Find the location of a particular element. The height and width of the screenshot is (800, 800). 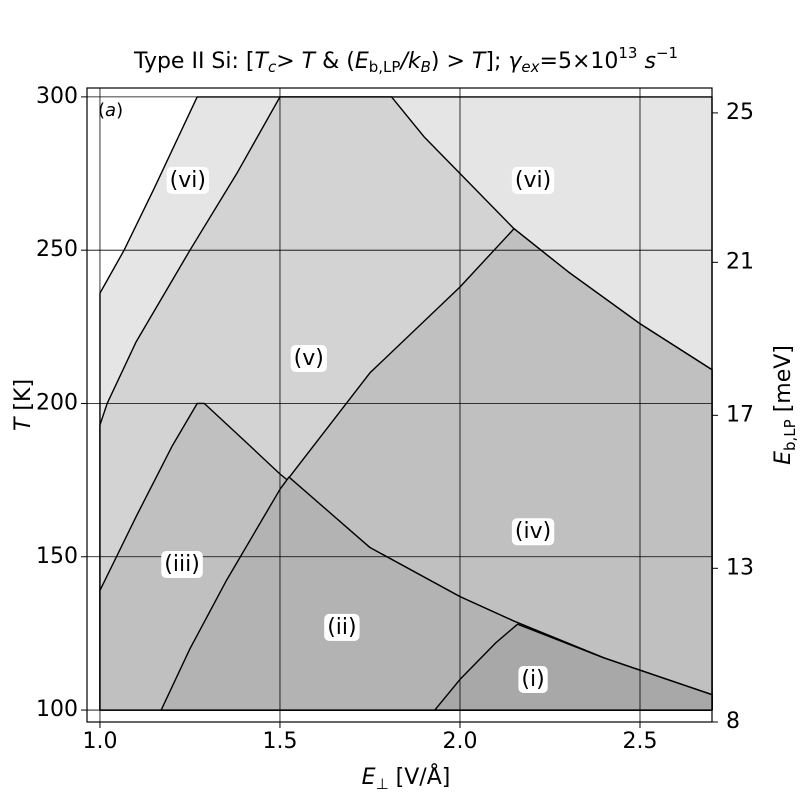

panel-label-part: ) is located at coordinates (119, 110).